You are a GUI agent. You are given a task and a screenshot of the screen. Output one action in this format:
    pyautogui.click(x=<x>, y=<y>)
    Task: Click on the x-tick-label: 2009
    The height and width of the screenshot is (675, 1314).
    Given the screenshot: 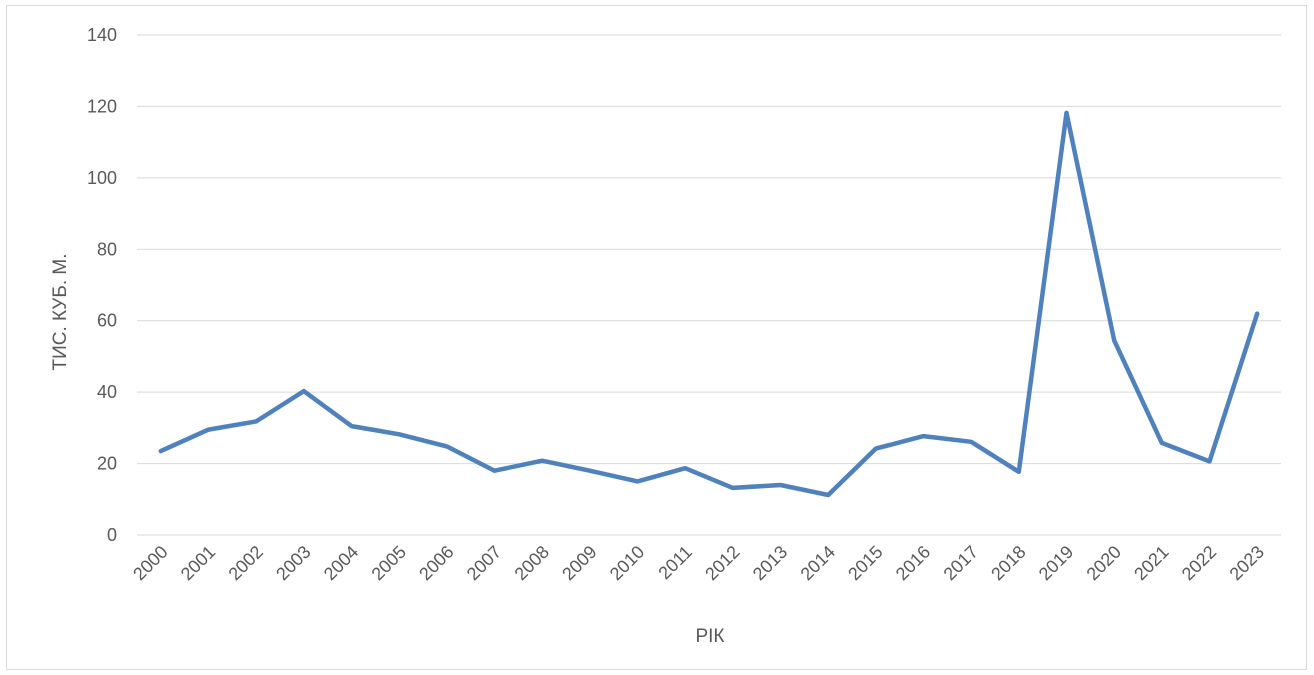 What is the action you would take?
    pyautogui.click(x=579, y=563)
    